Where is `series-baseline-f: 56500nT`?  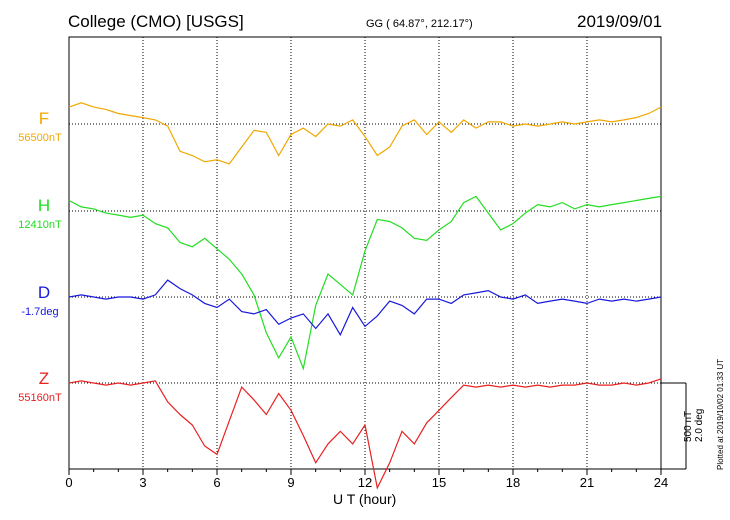 series-baseline-f: 56500nT is located at coordinates (40, 138).